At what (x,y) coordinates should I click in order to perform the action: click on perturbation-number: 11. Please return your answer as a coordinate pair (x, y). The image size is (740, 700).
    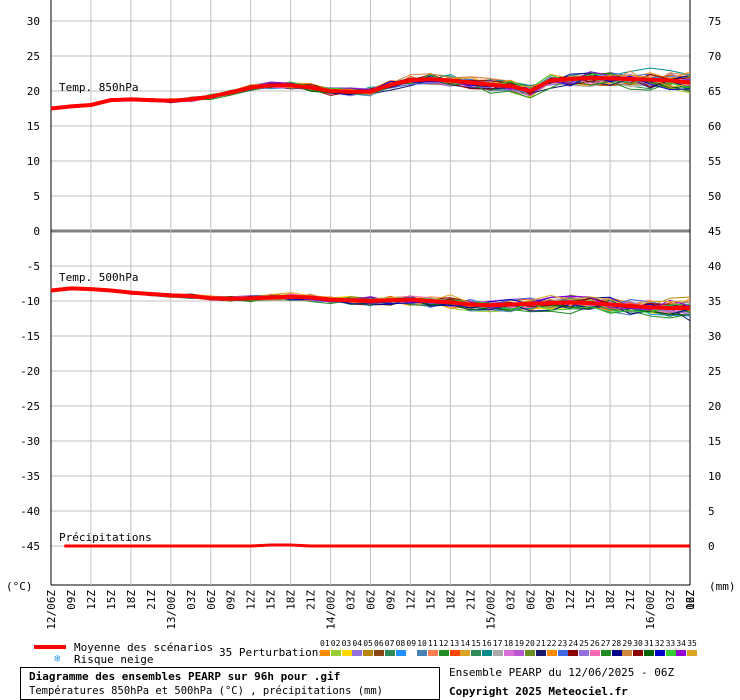
    Looking at the image, I should click on (433, 643).